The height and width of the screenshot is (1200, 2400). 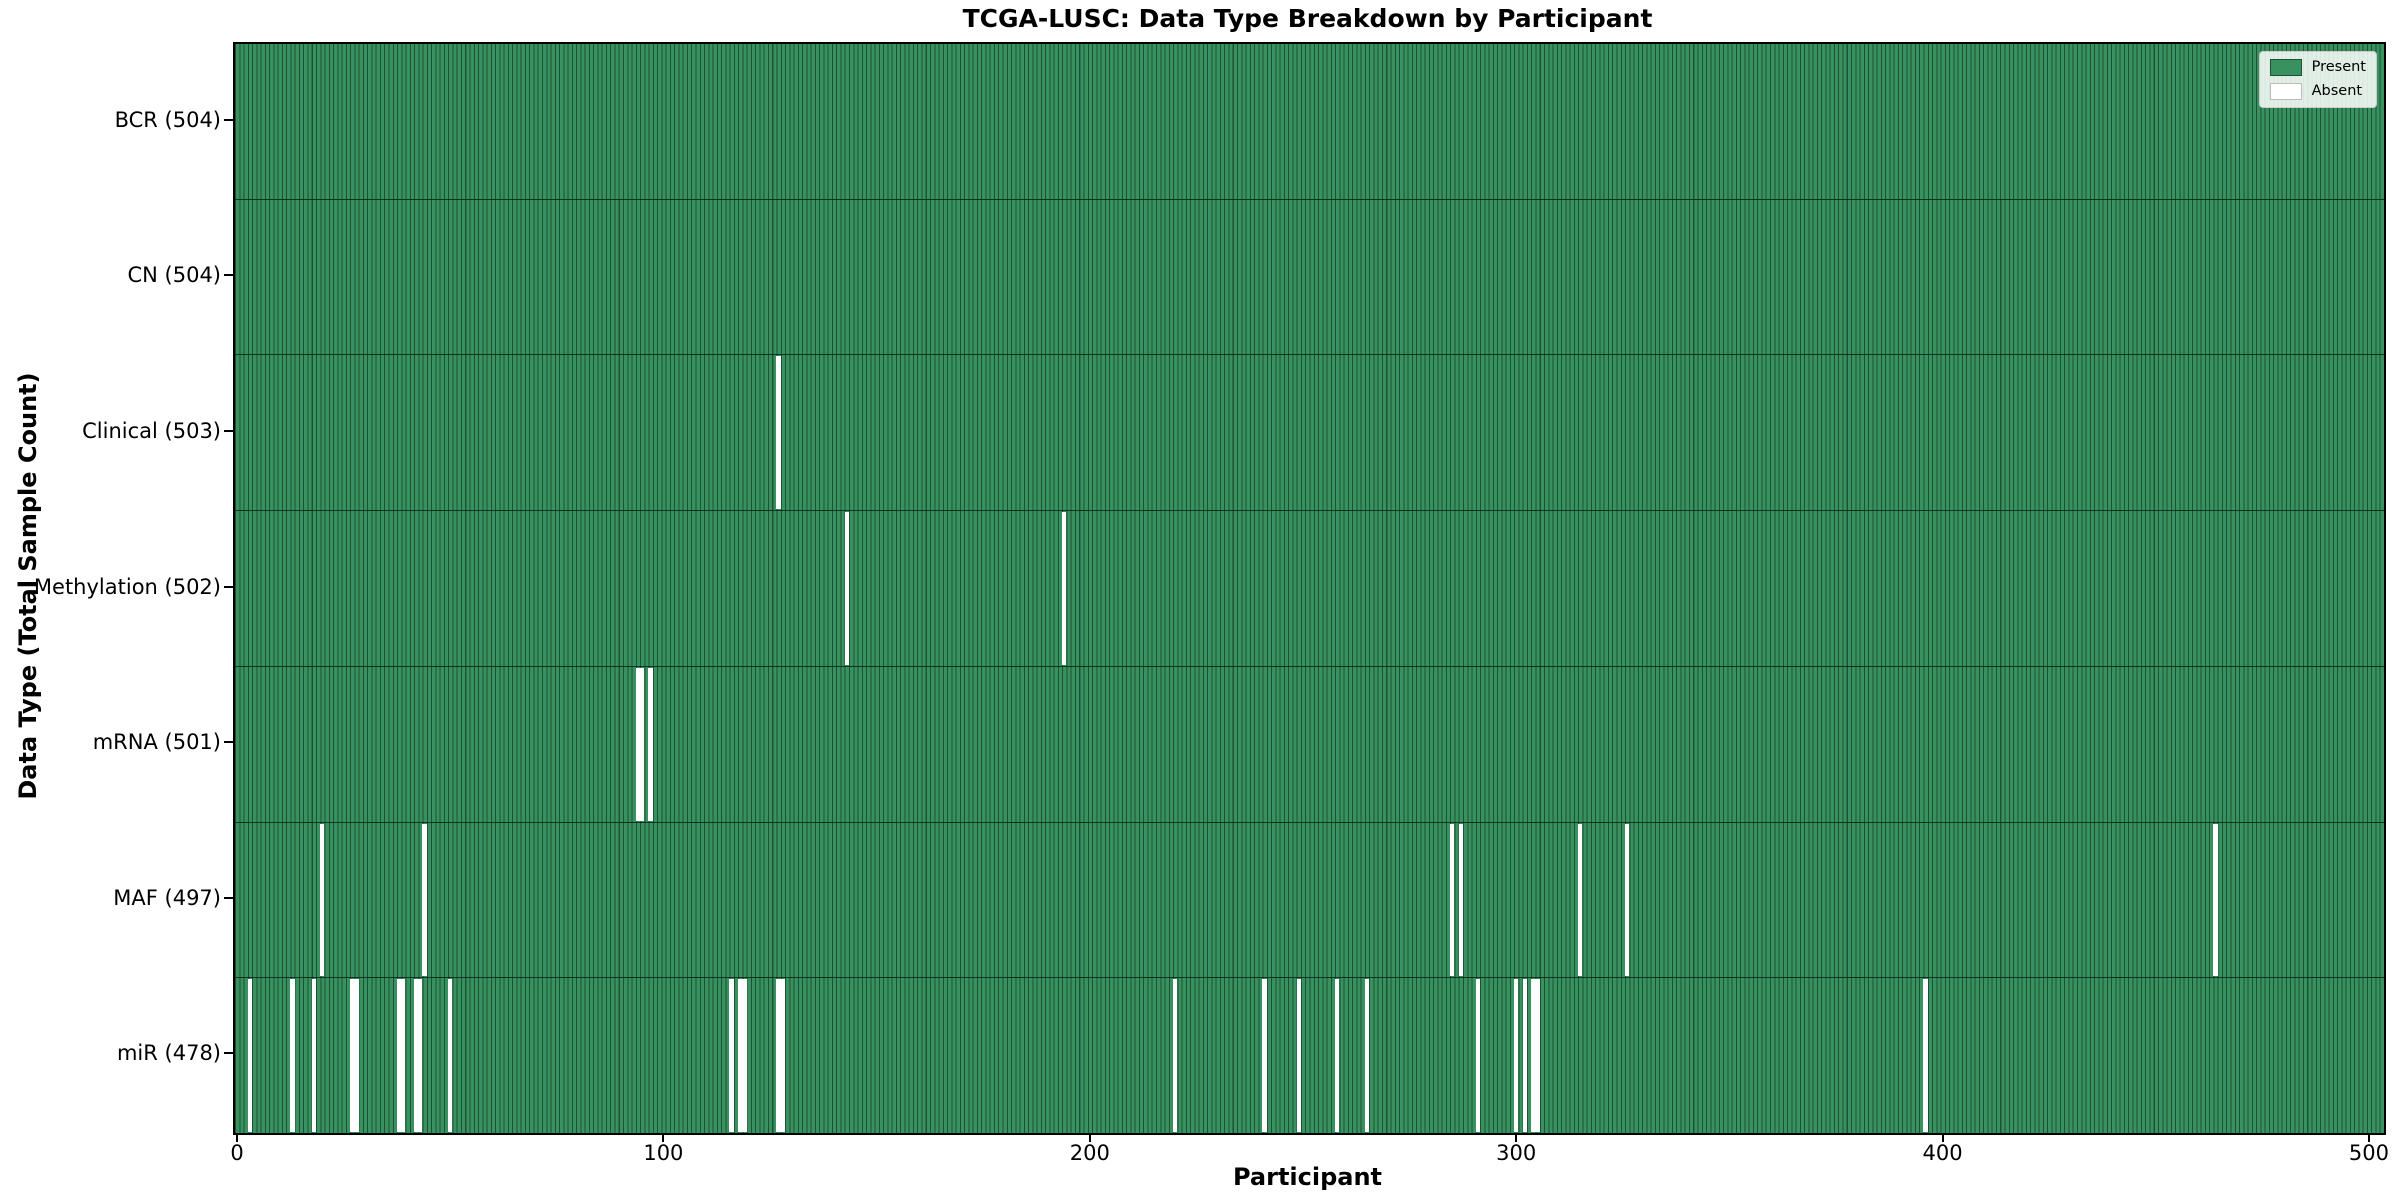 What do you see at coordinates (2337, 91) in the screenshot?
I see `legend-absent-label: Absent` at bounding box center [2337, 91].